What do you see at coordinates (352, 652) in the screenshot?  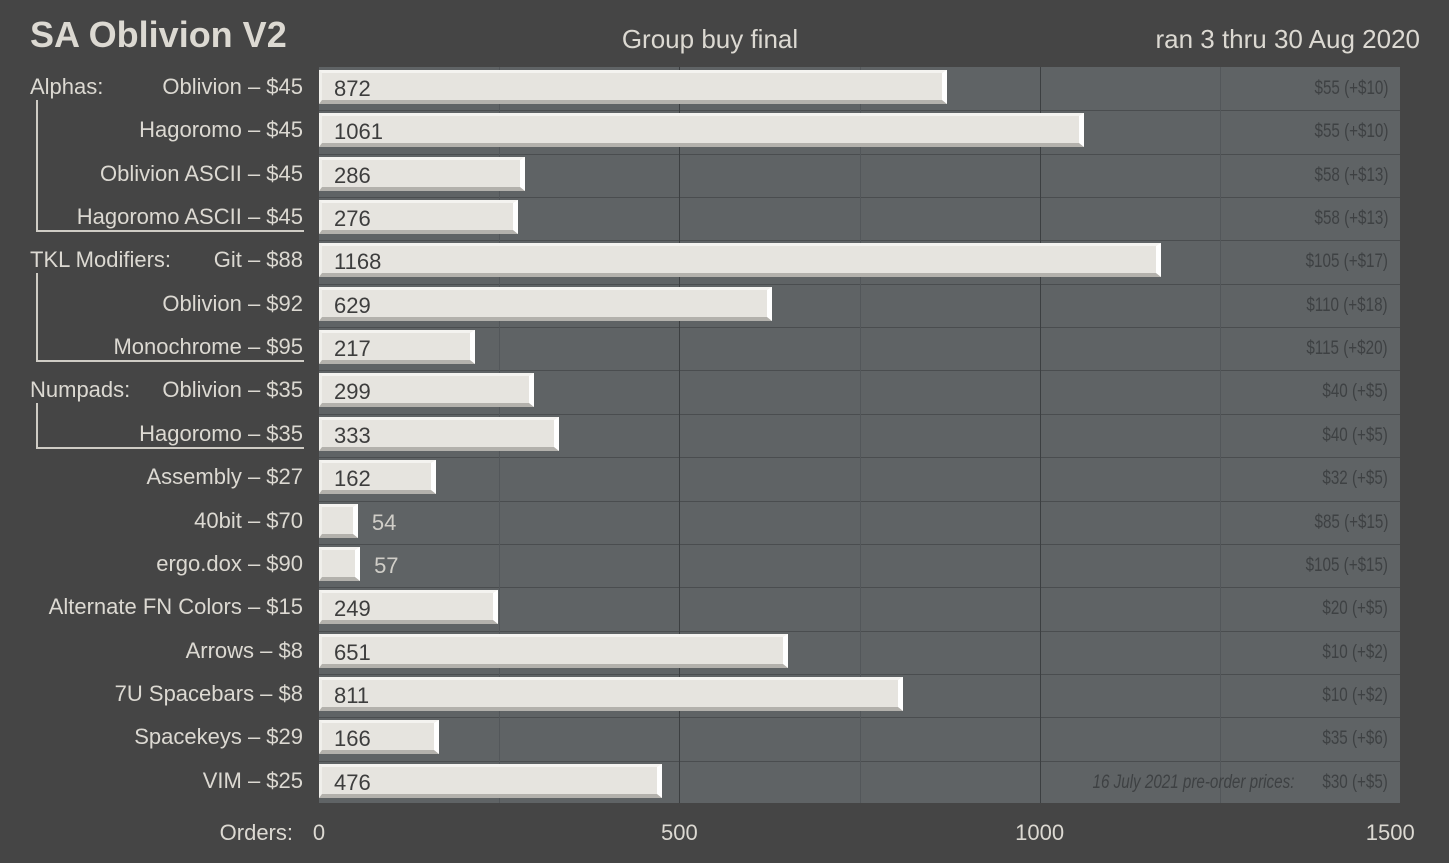 I see `bar-value-label: 651` at bounding box center [352, 652].